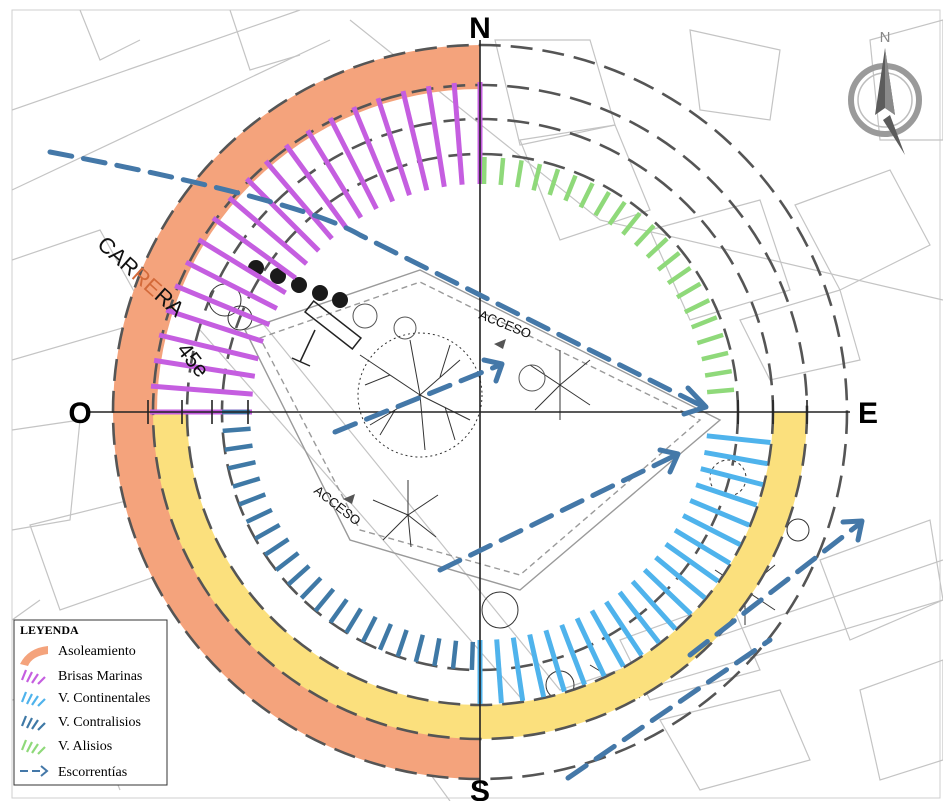 The height and width of the screenshot is (801, 943). I want to click on sun-ring-yellow-left, so click(316, 575).